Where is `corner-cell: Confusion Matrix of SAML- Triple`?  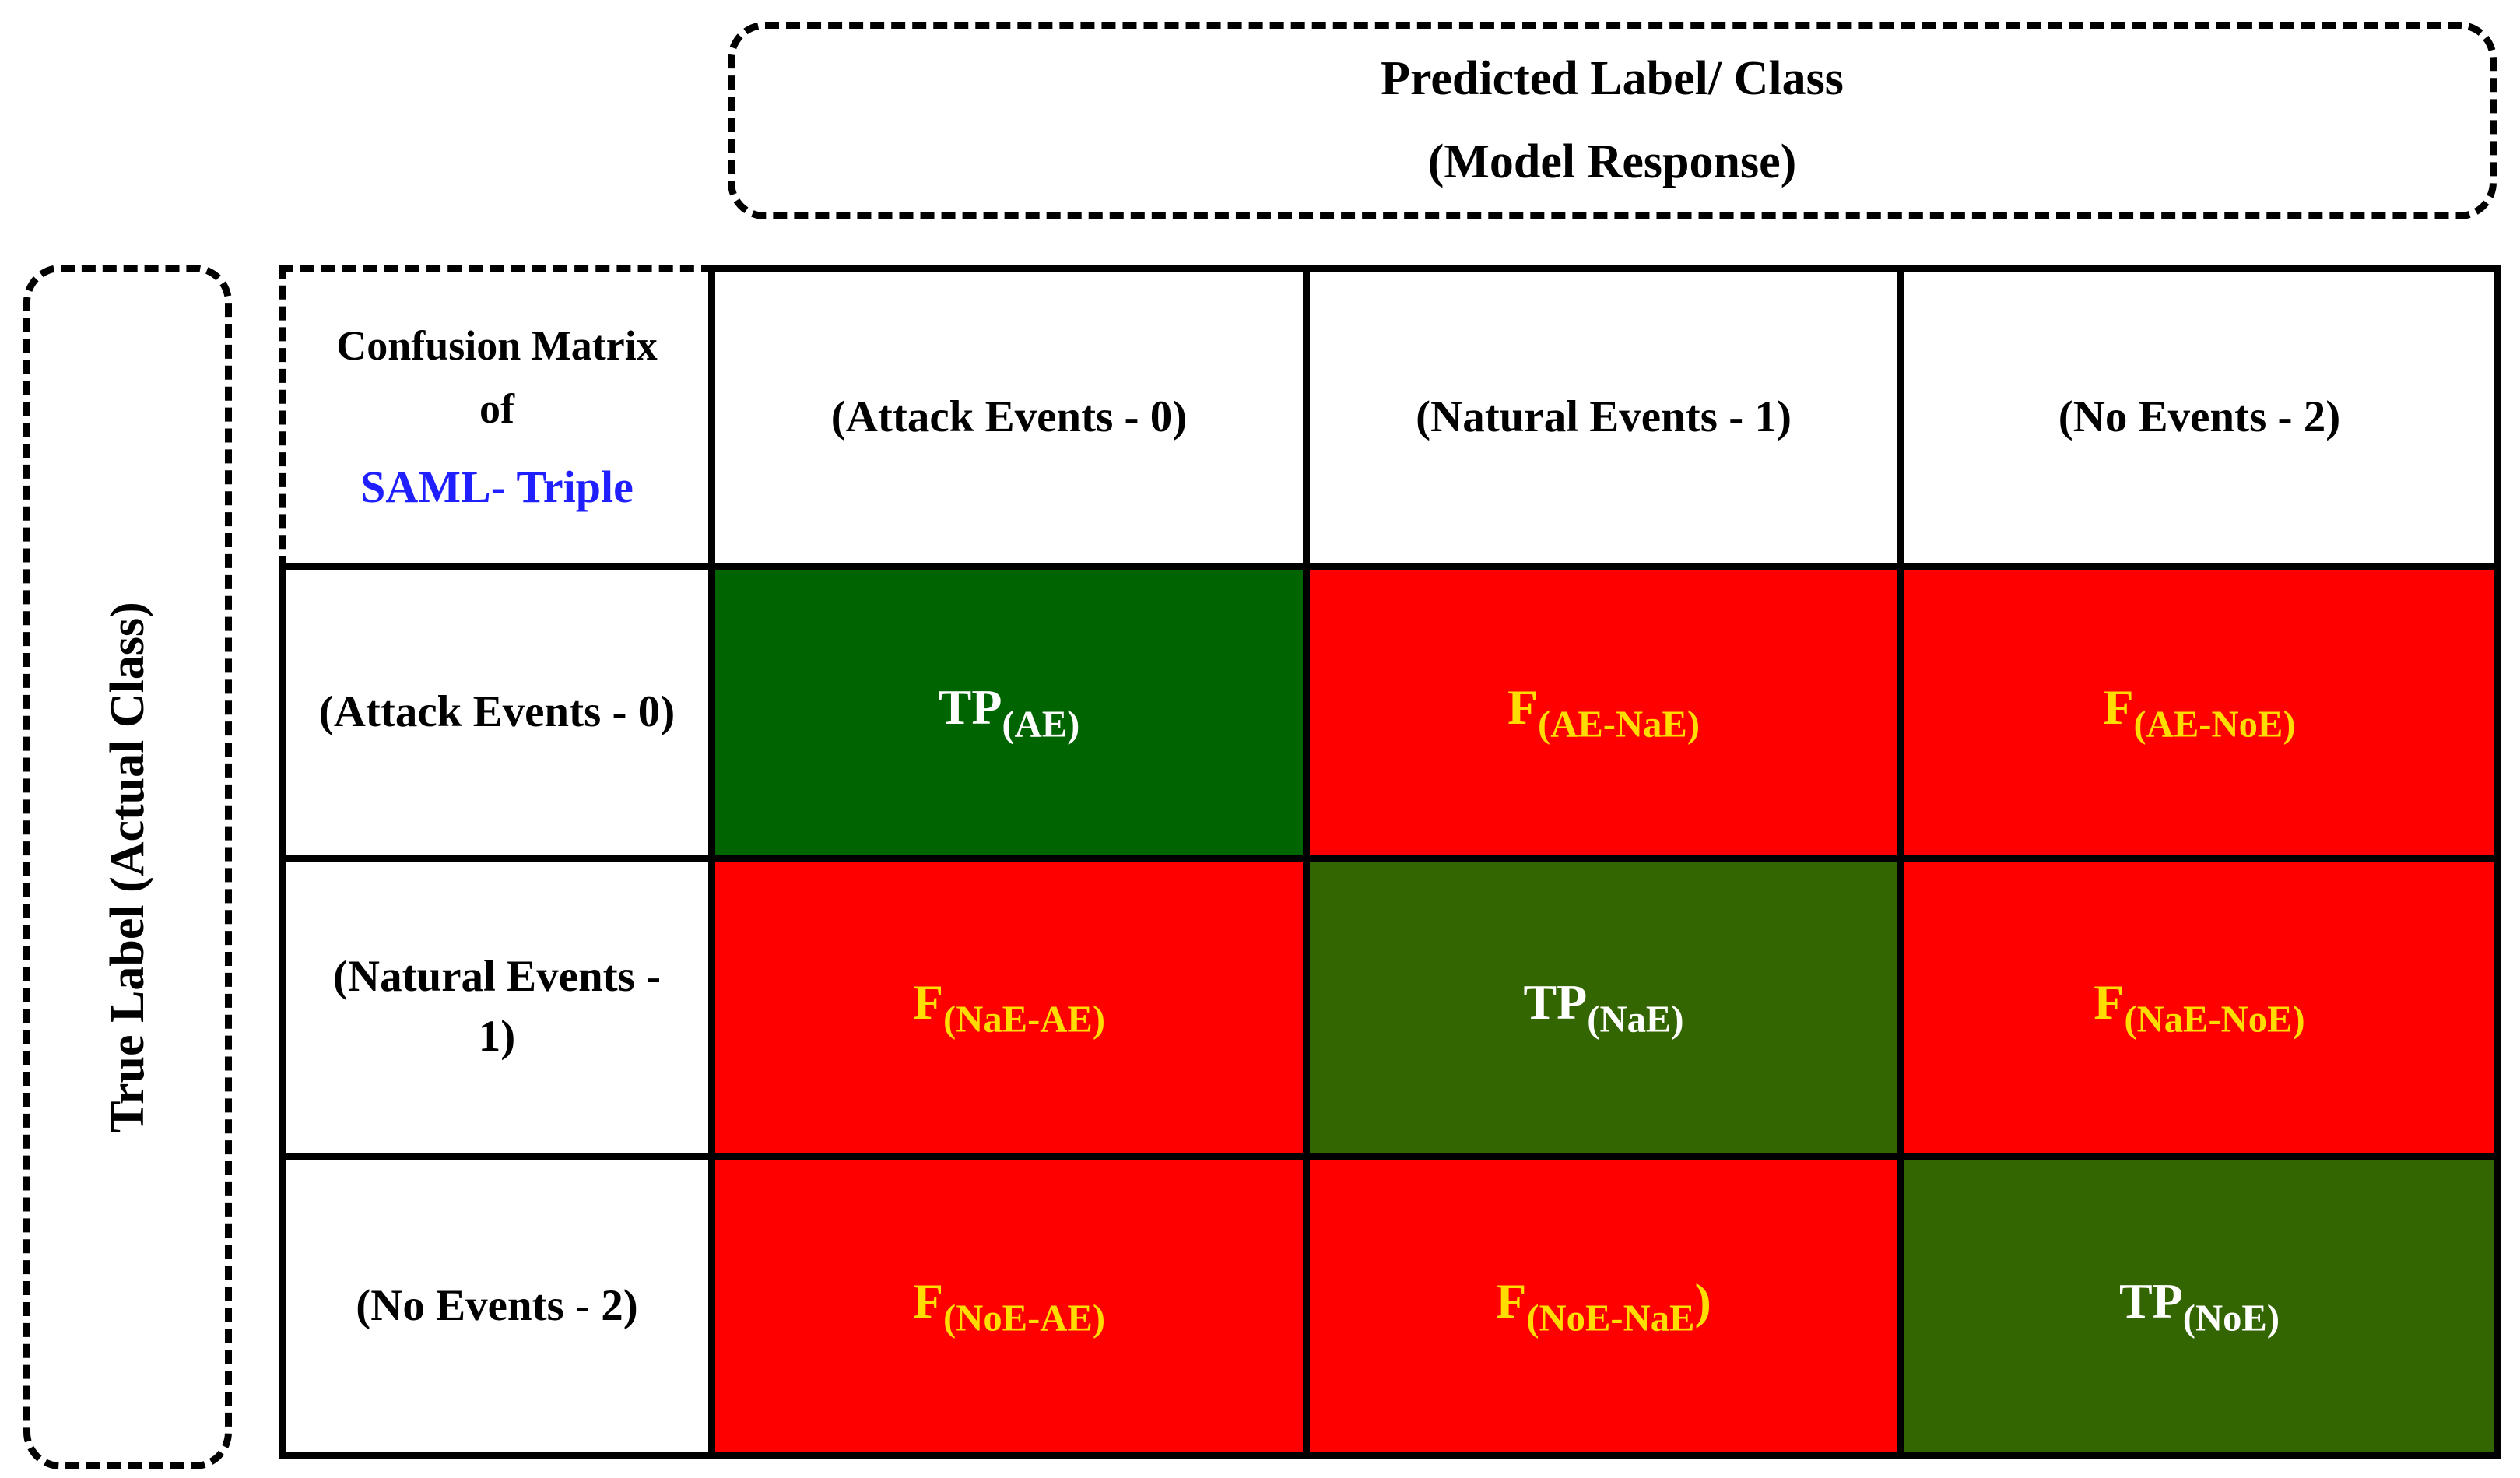
corner-cell: Confusion Matrix of SAML- Triple is located at coordinates (497, 418).